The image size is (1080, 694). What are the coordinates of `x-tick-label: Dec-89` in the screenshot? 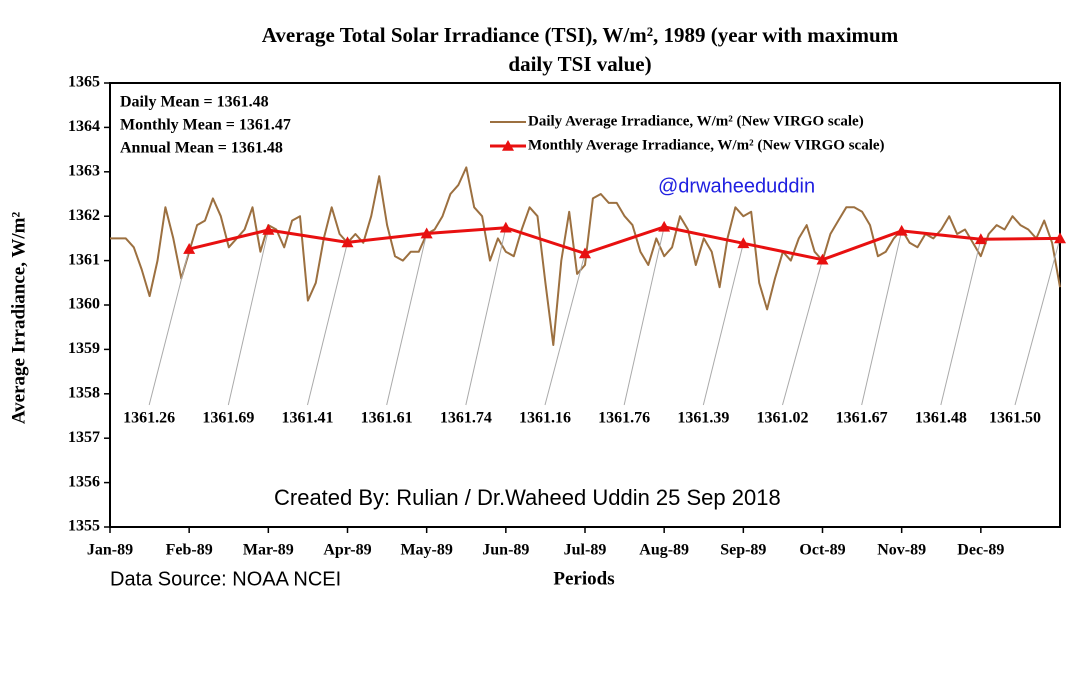 It's located at (980, 550).